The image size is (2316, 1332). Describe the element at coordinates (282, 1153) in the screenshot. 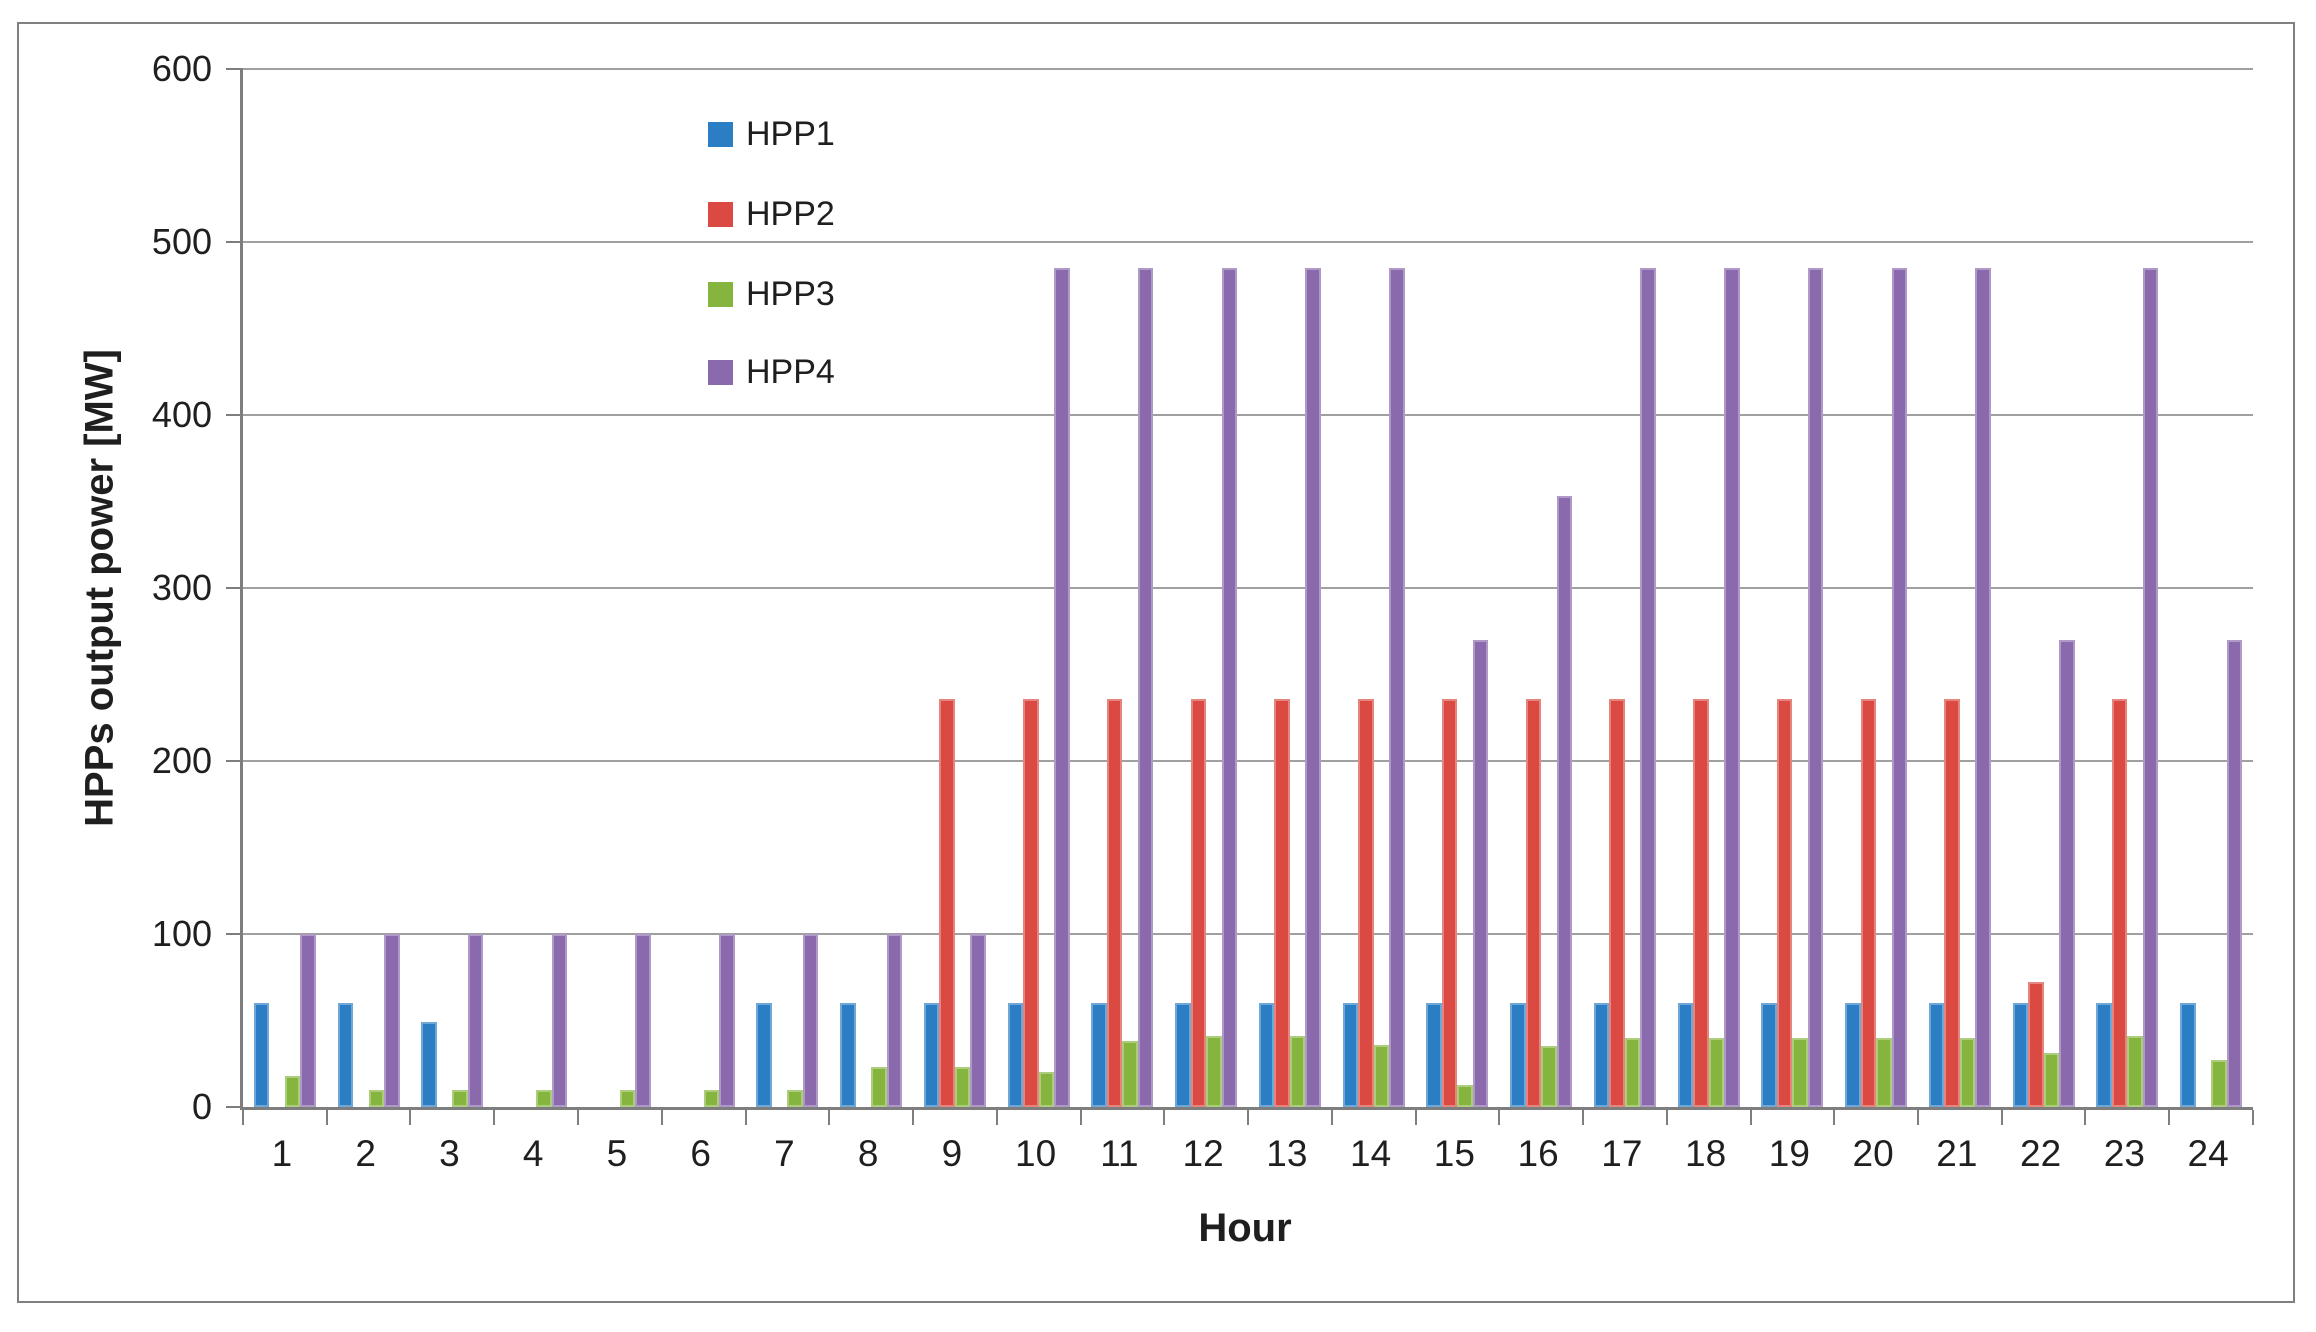

I see `x-tick-label-1: 1` at that location.